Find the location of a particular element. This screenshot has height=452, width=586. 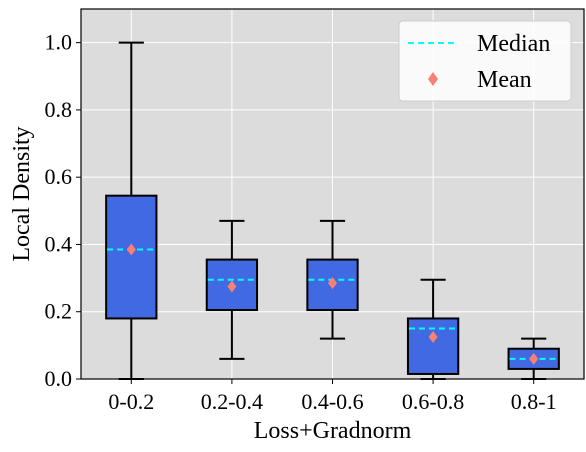

y-tick-label: 0.4 is located at coordinates (59, 243).